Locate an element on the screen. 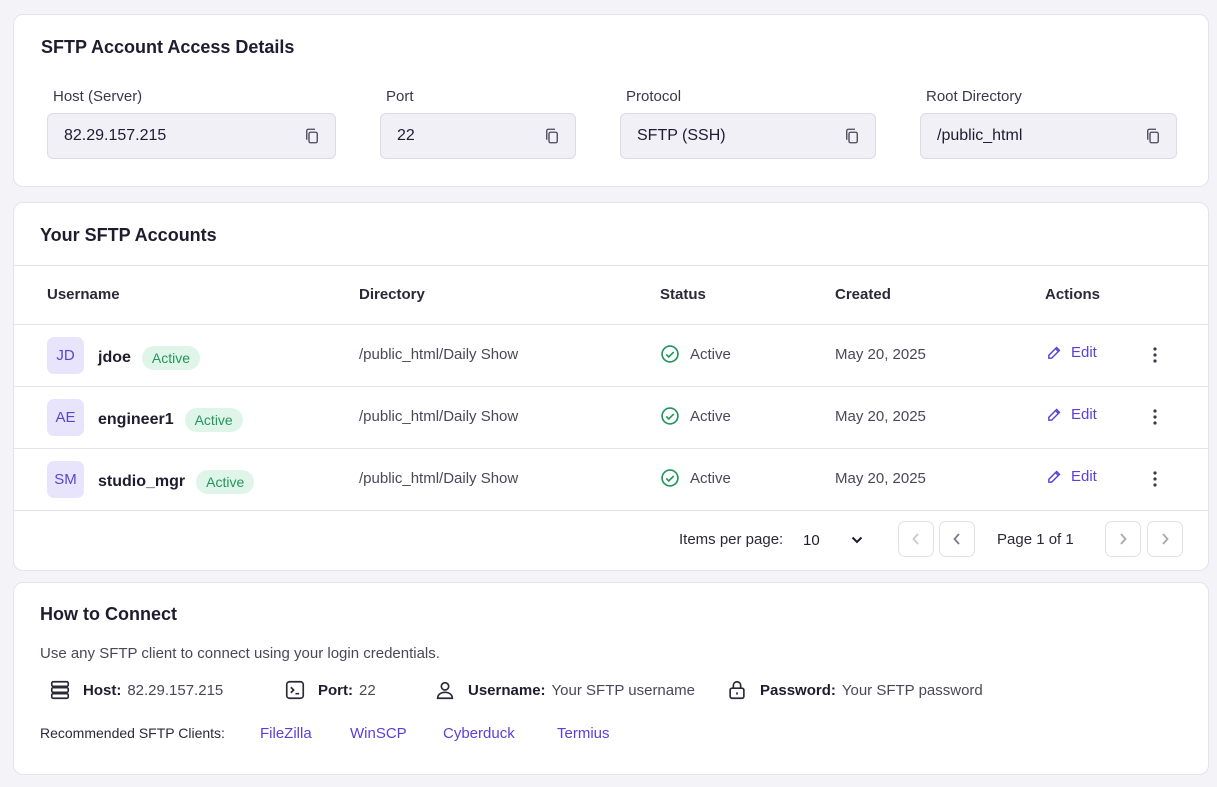  root-directory-value-box: /public_html is located at coordinates (1048, 136).